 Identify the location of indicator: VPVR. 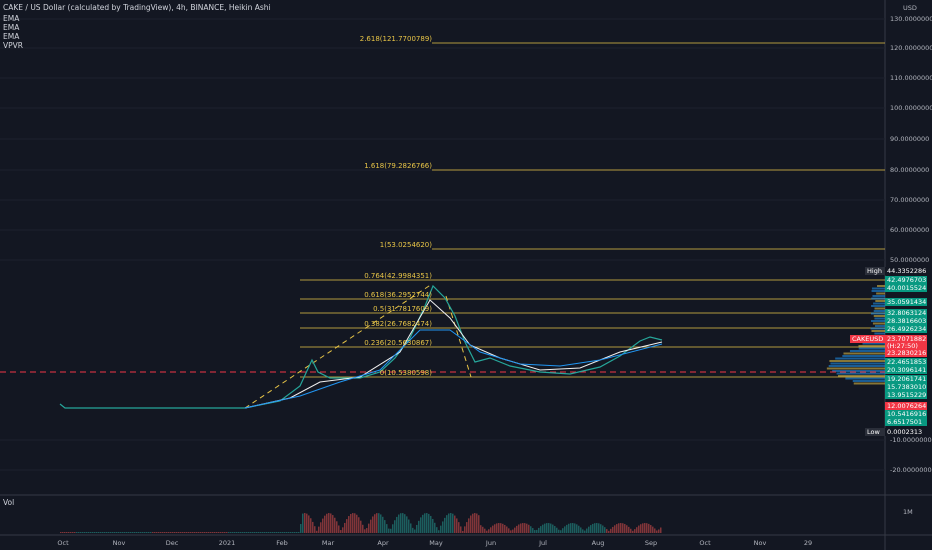
(13, 45).